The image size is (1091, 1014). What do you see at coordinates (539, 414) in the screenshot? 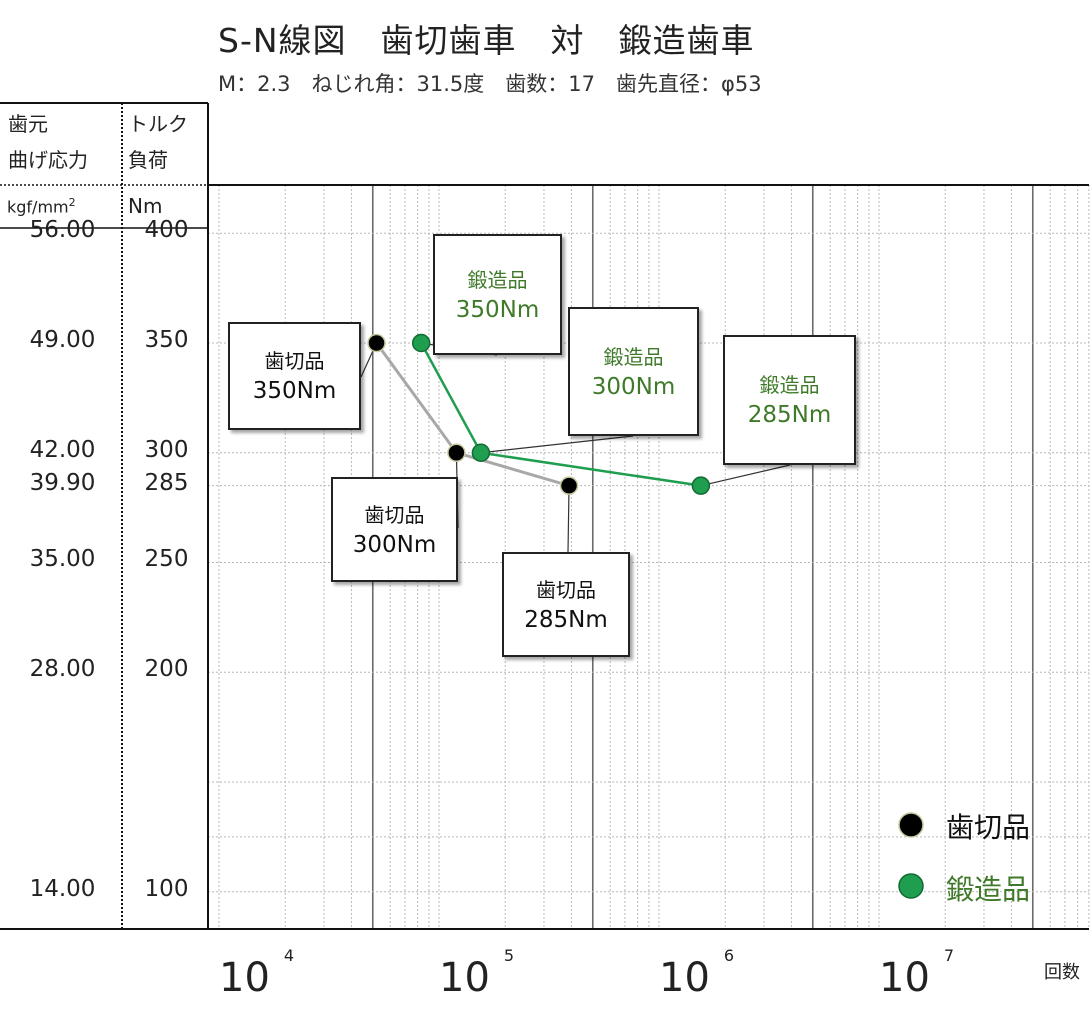
I see `series-points` at bounding box center [539, 414].